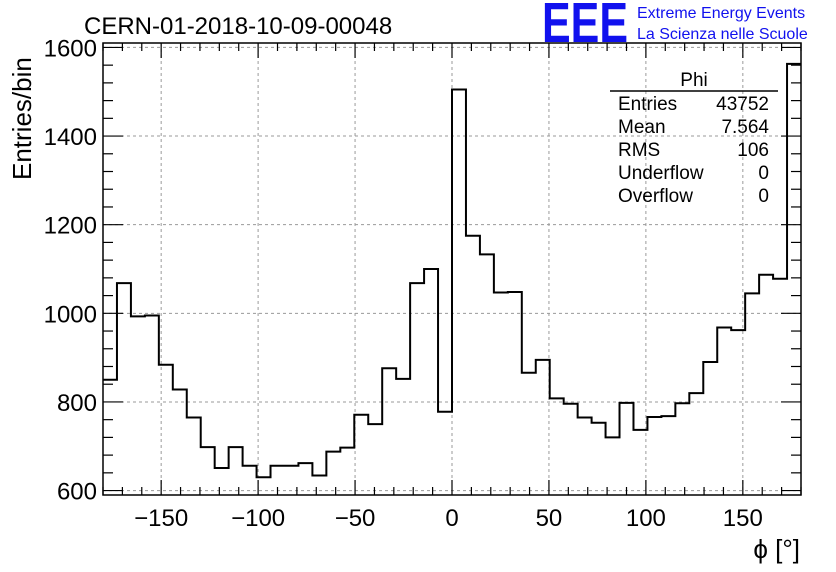 Image resolution: width=836 pixels, height=572 pixels. I want to click on stats-value-mean: 7.564, so click(745, 127).